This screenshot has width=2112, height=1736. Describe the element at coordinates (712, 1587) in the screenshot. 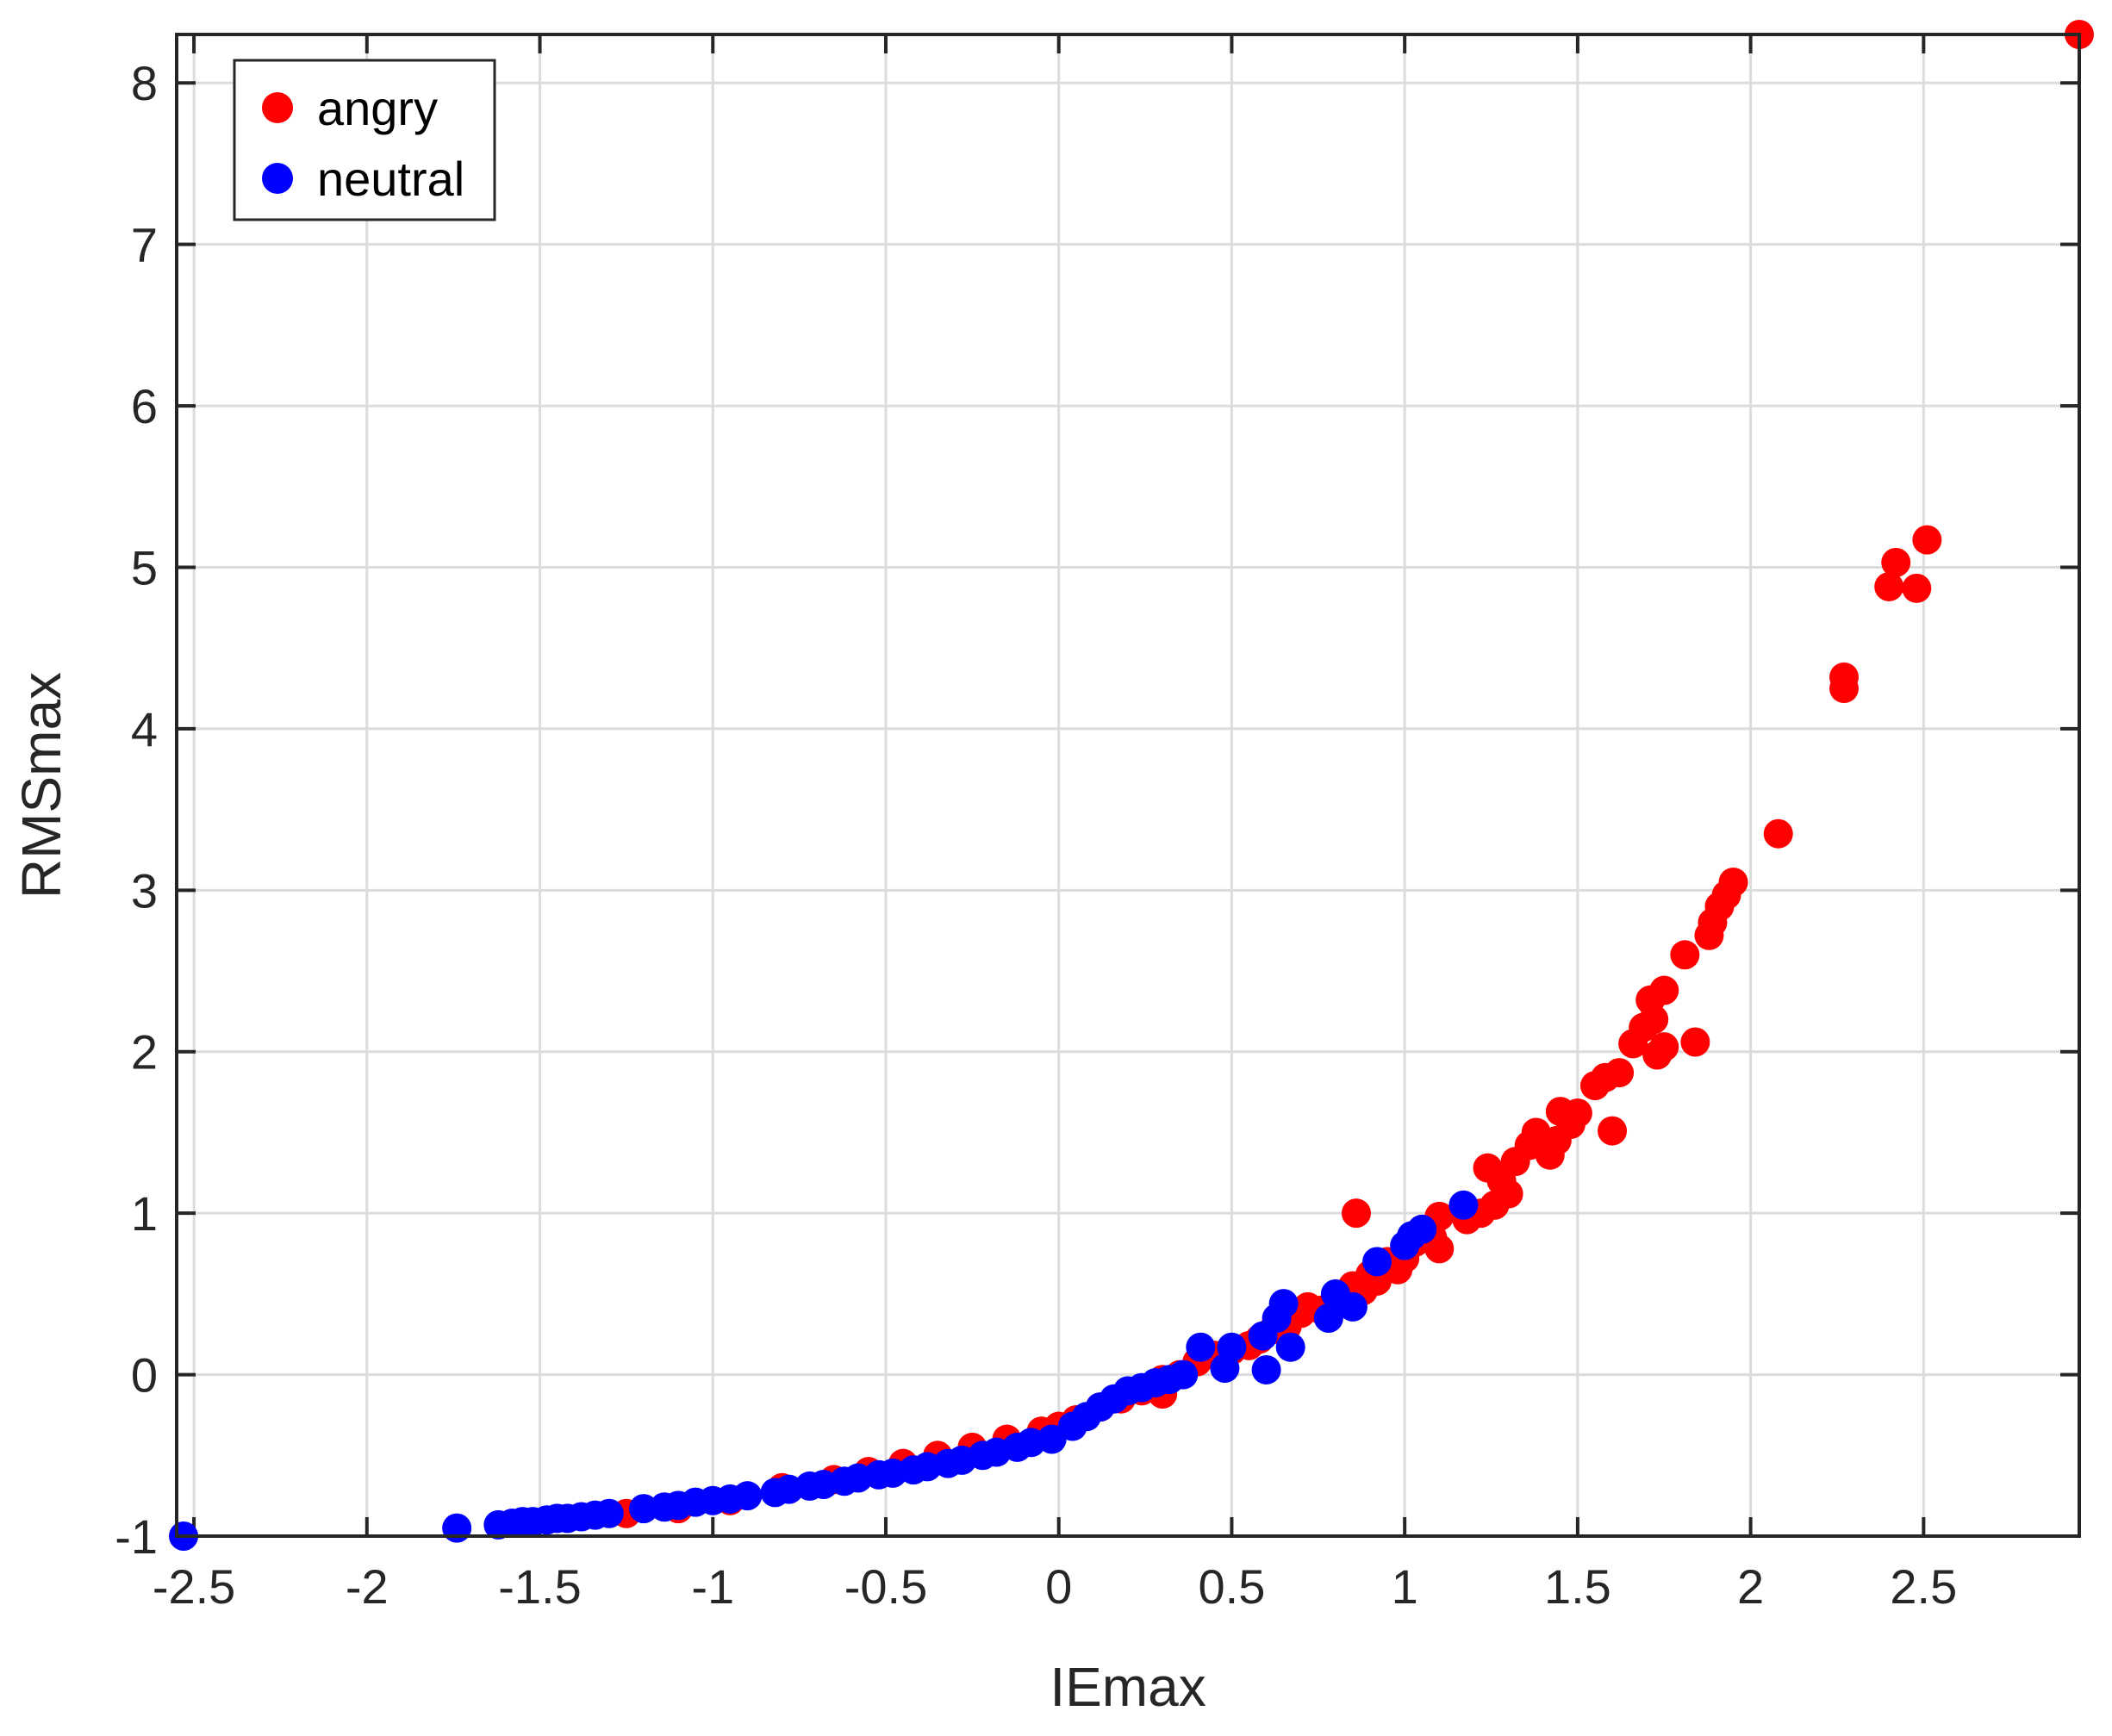

I see `x-tick-label: -1` at that location.